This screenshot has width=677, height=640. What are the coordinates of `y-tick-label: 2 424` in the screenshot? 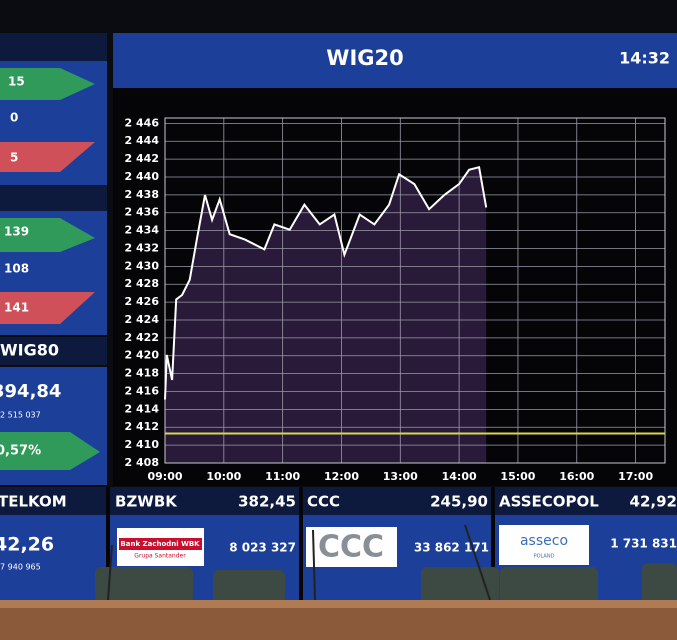 It's located at (142, 319).